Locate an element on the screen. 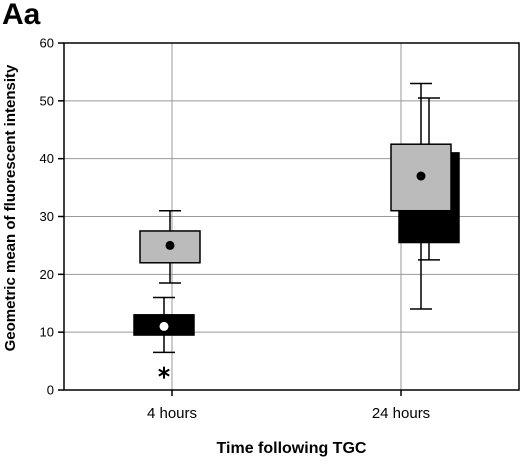 Image resolution: width=520 pixels, height=465 pixels. outlier-marker is located at coordinates (164, 372).